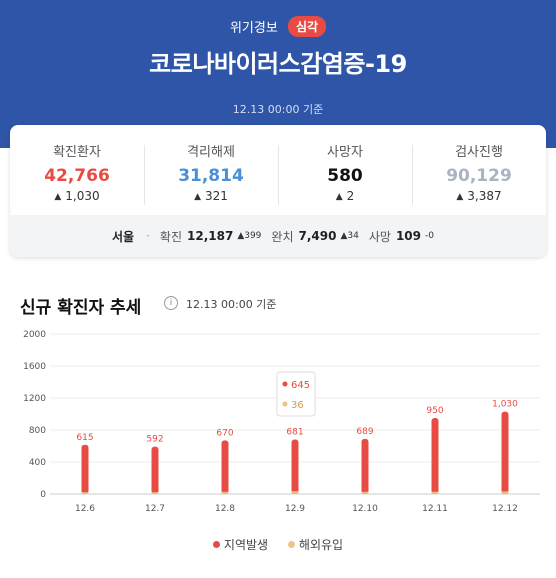 This screenshot has width=556, height=578. I want to click on stat-released: 격리해제 31,814 ▲ 321, so click(211, 170).